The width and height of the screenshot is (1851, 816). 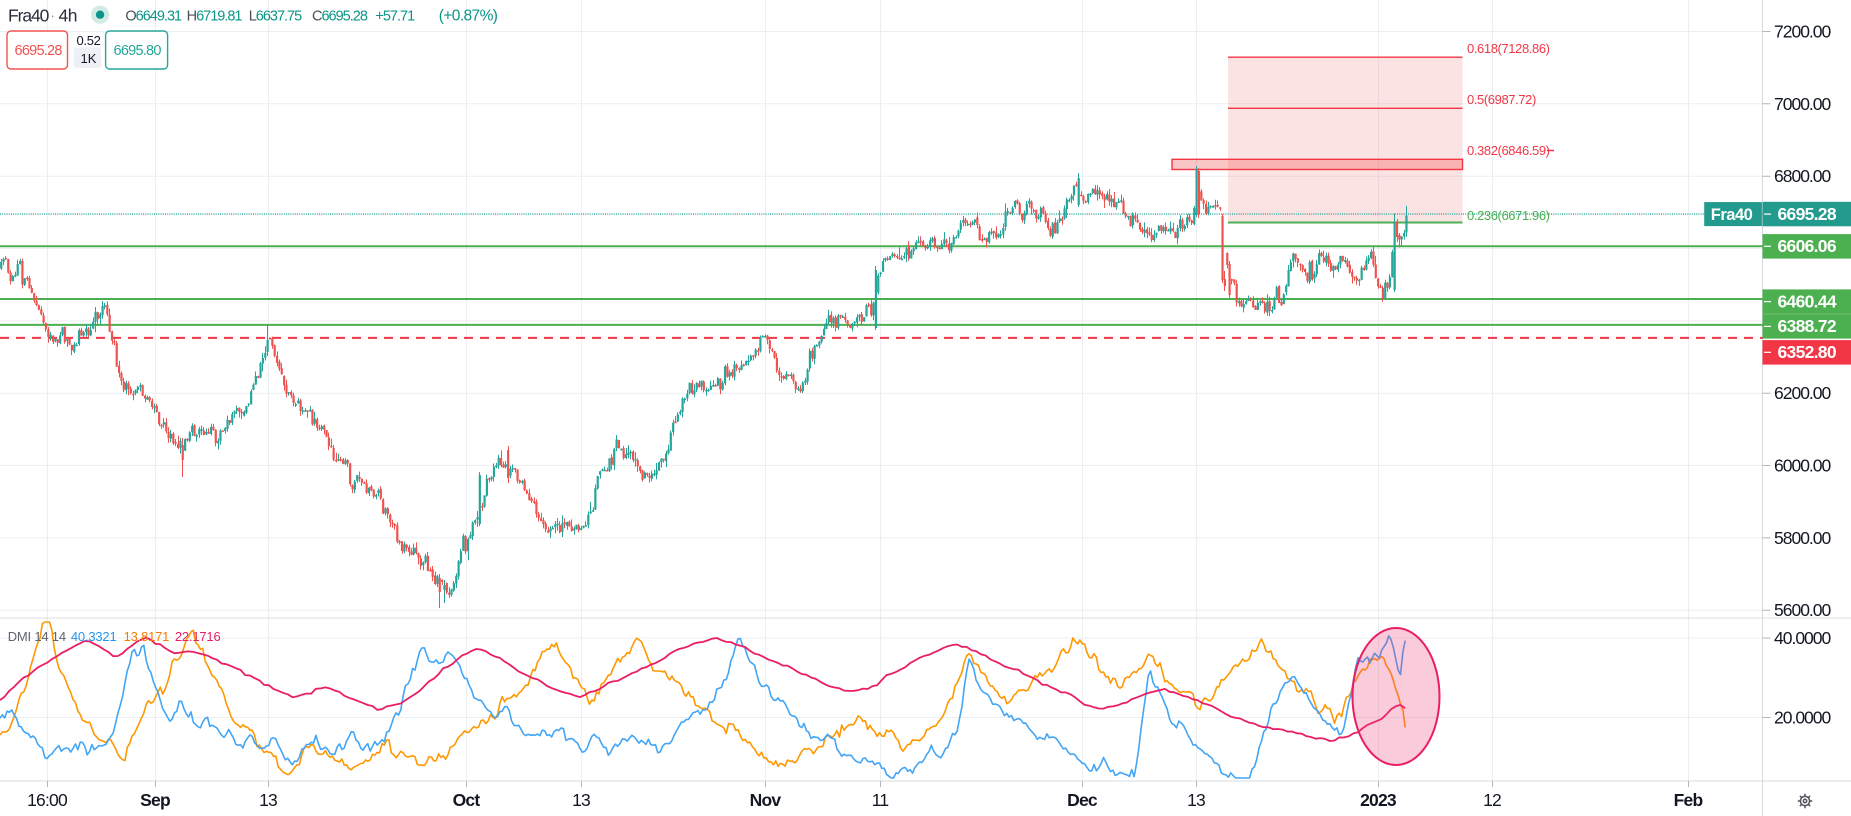 What do you see at coordinates (68, 16) in the screenshot?
I see `svg-text: 4h` at bounding box center [68, 16].